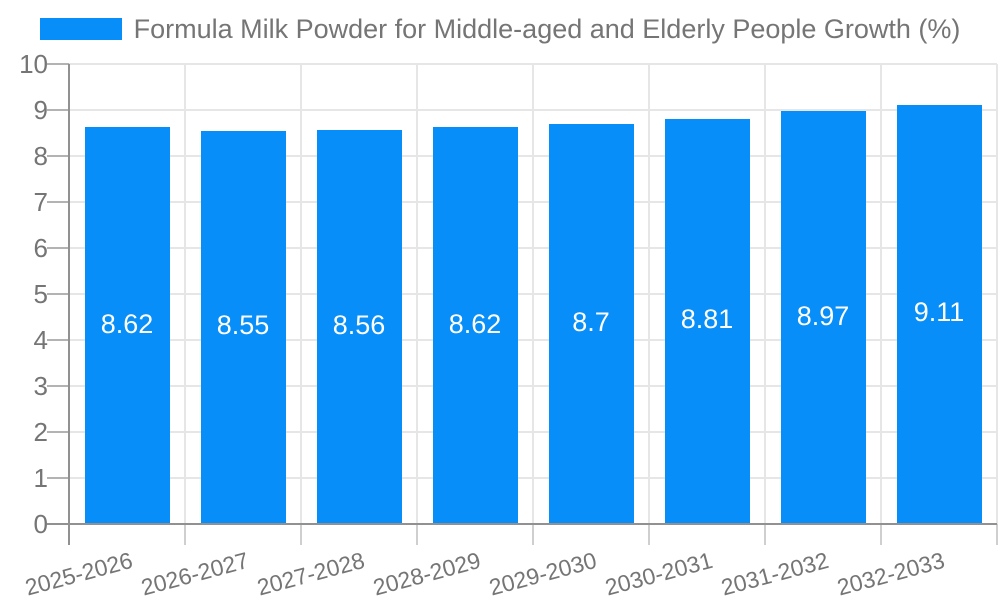 The height and width of the screenshot is (600, 1000). I want to click on y-axis-tick-label: 9, so click(40, 110).